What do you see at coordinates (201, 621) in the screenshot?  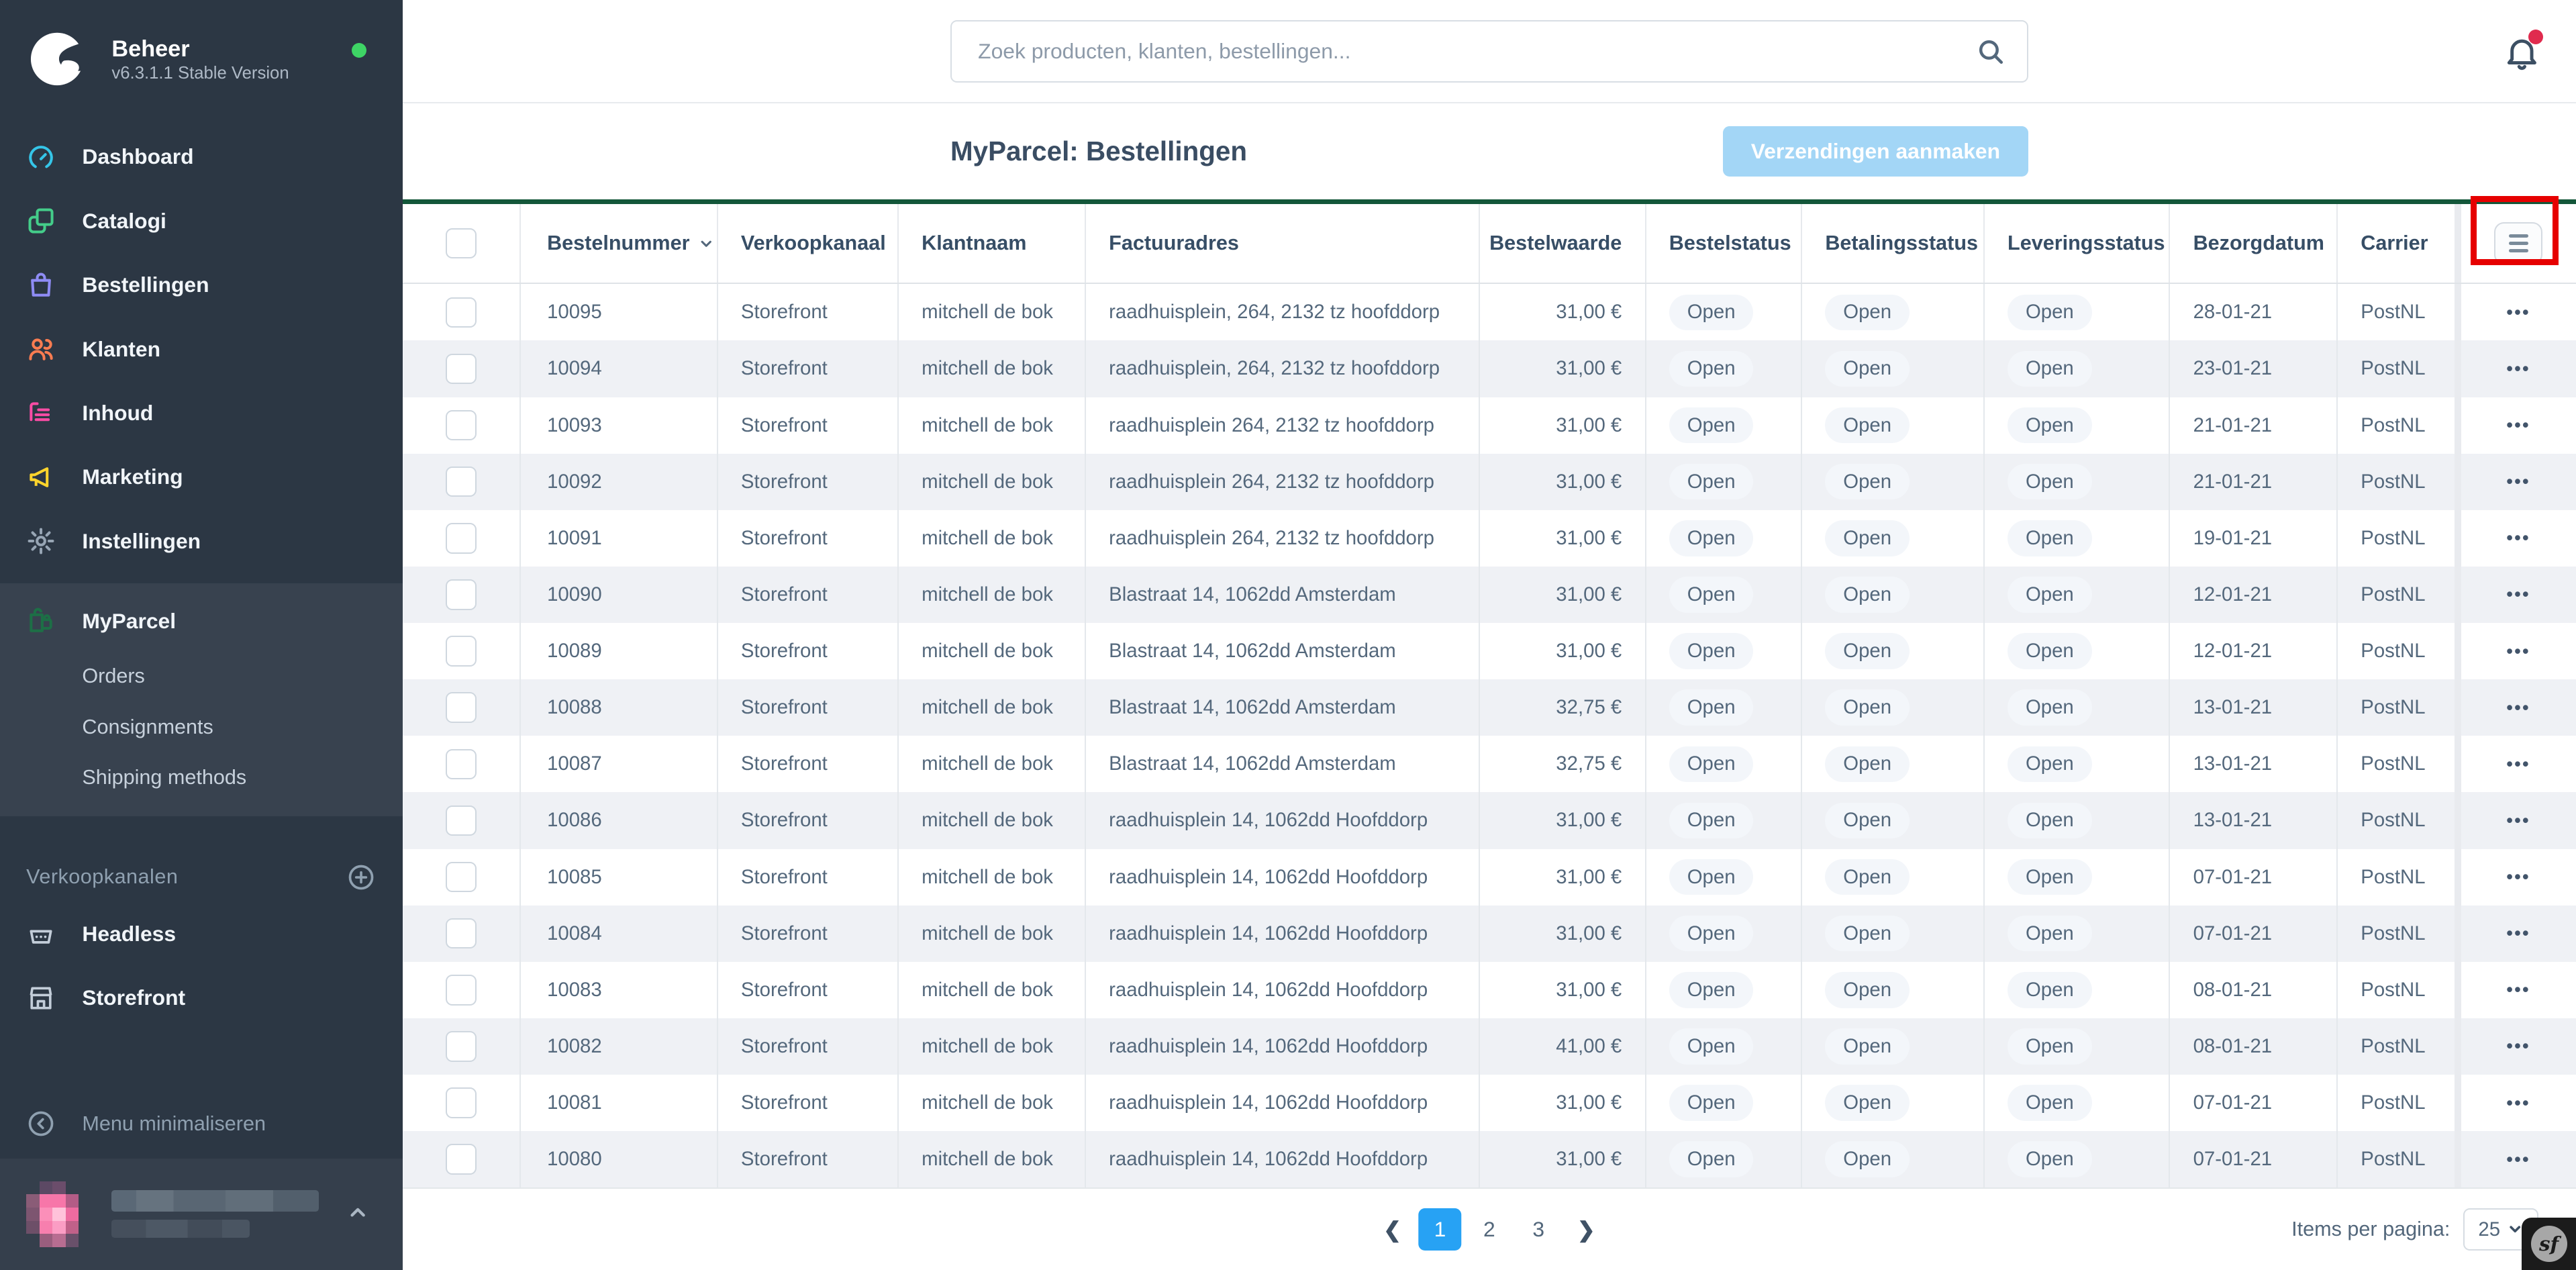 I see `sidebar-item-myparcel: MyParcel` at bounding box center [201, 621].